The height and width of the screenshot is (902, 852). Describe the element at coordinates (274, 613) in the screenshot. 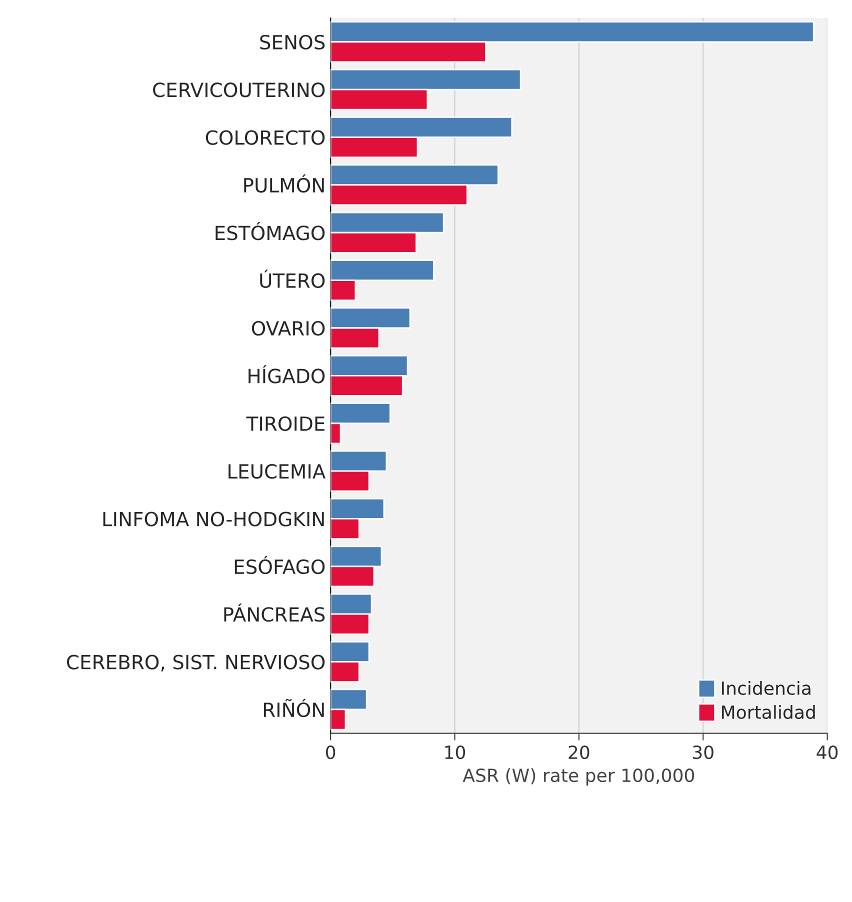

I see `y-tick-label: PÁNCREAS` at that location.